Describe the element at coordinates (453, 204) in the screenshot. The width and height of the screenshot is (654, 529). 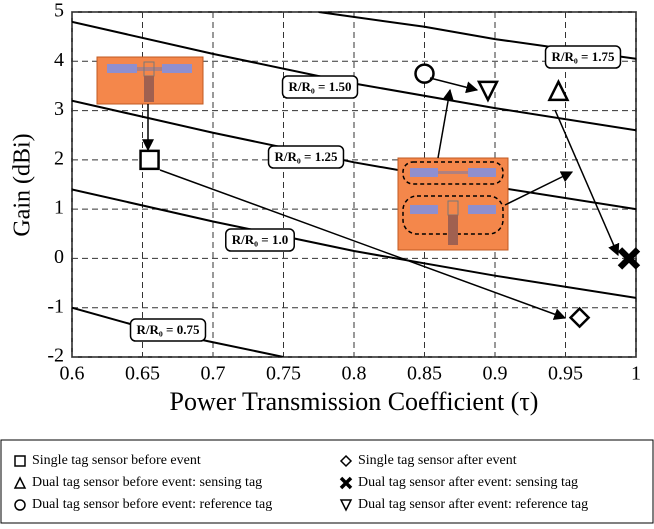
I see `inset-dual` at that location.